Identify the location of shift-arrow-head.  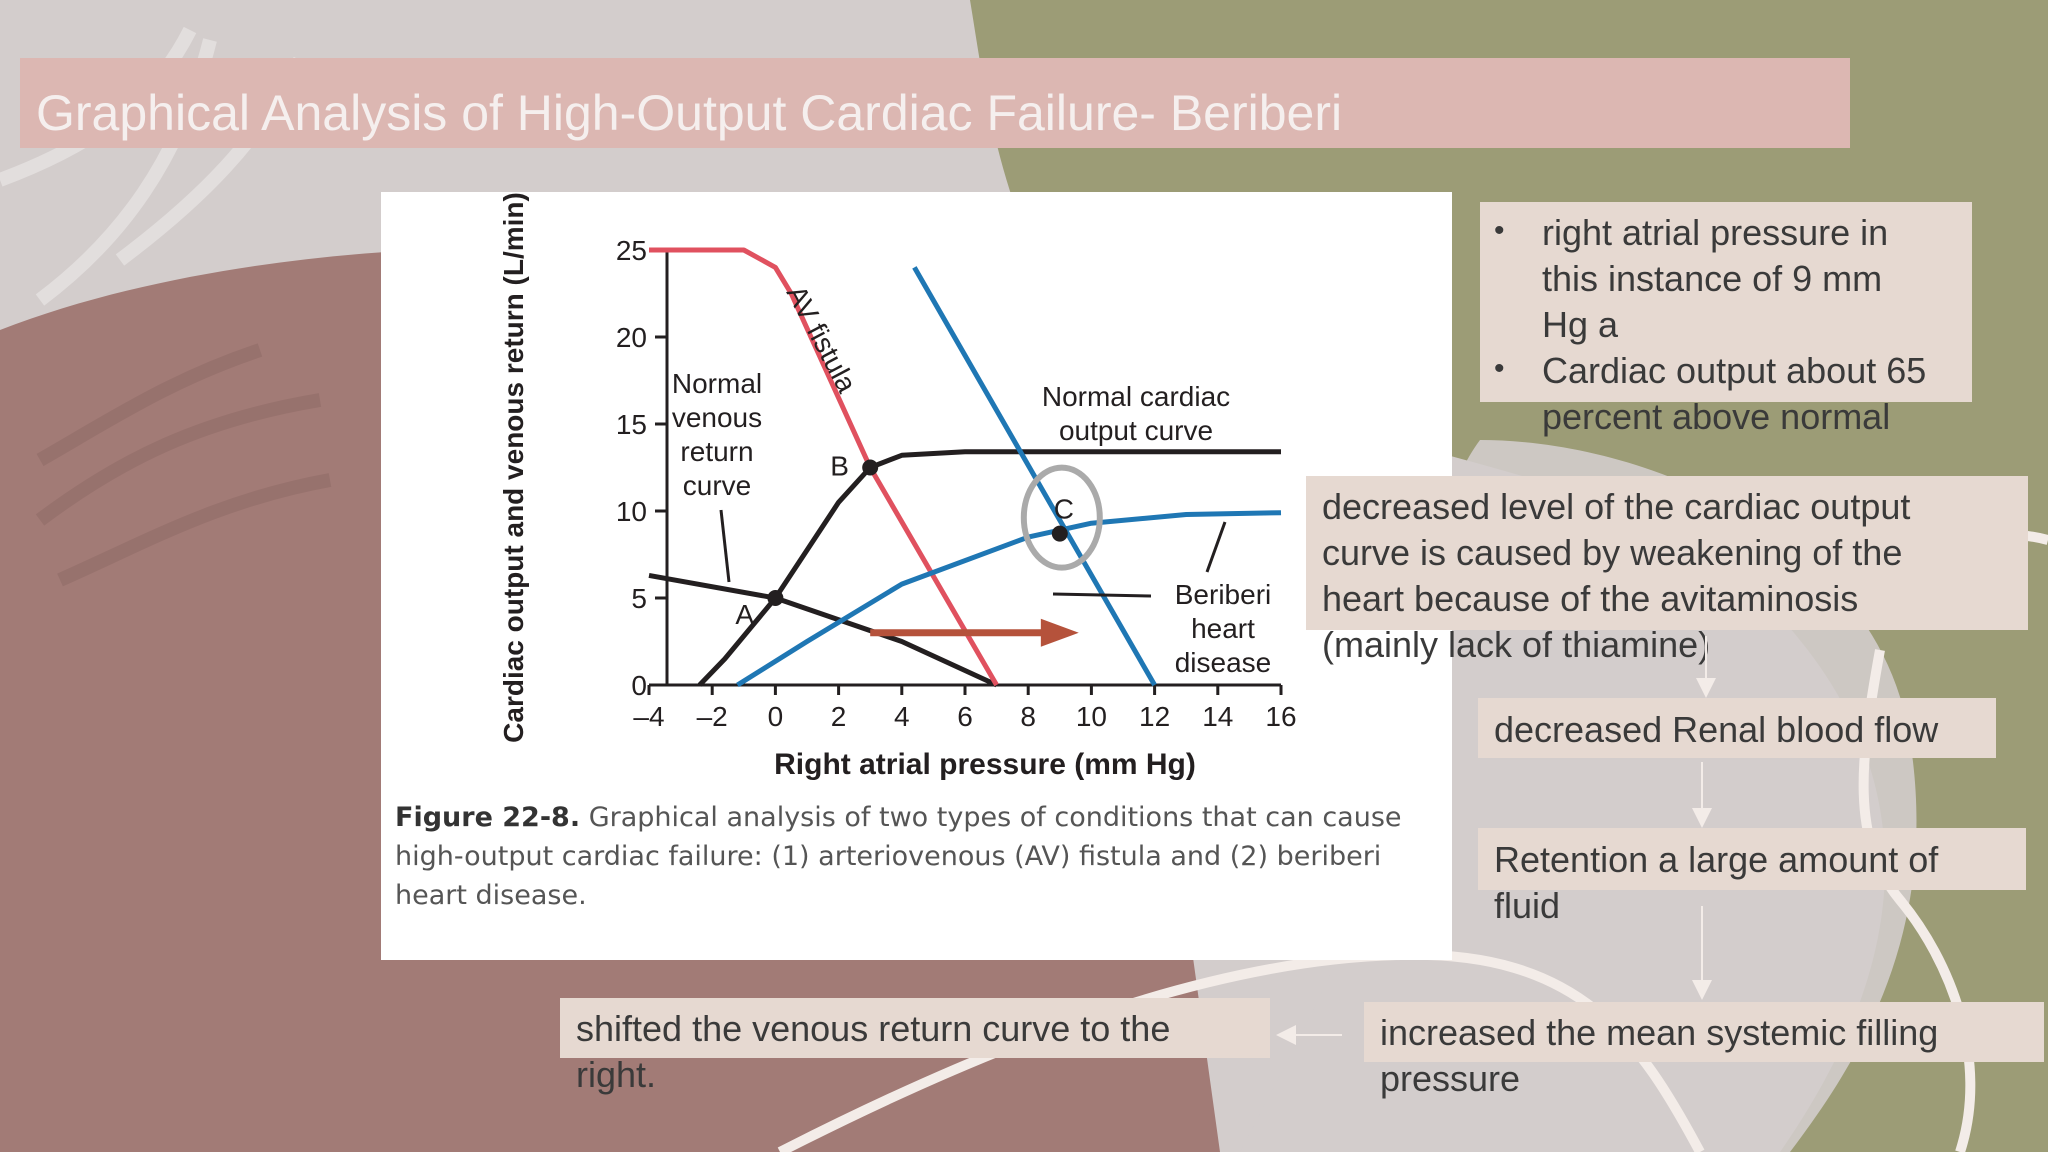
(1059, 632).